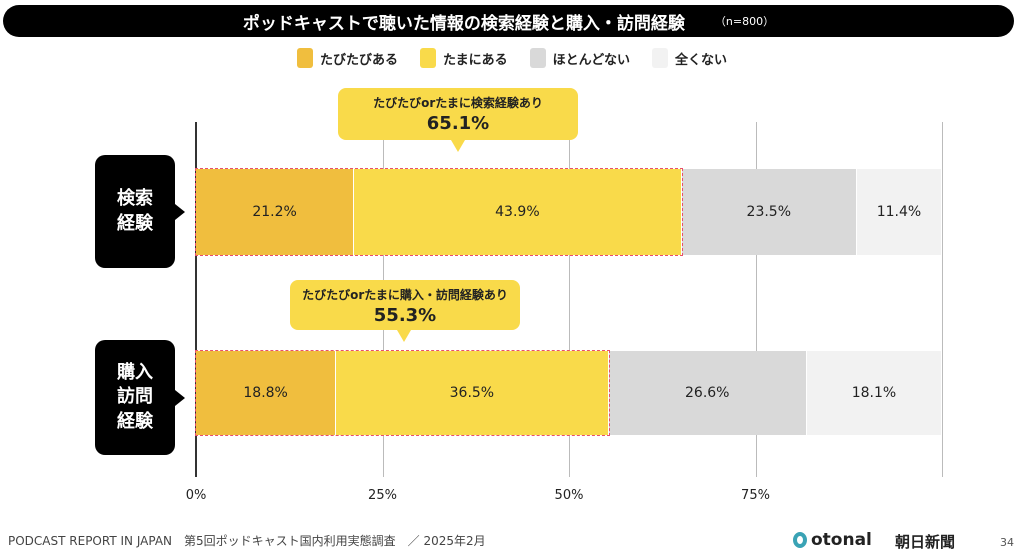 The height and width of the screenshot is (556, 1024). I want to click on legend-item: 全くない, so click(689, 58).